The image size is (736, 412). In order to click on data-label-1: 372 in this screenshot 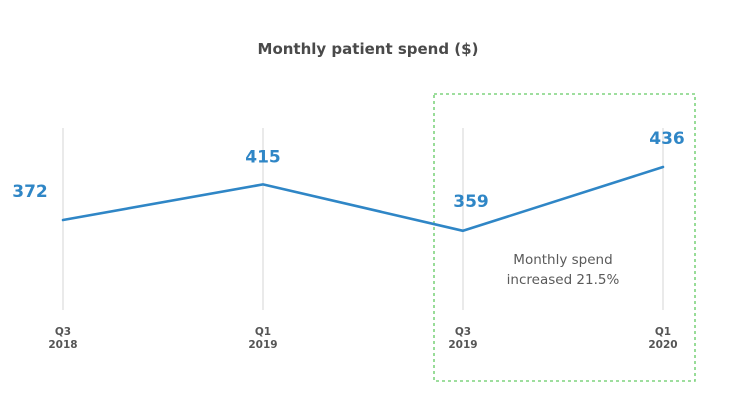, I will do `click(30, 192)`.